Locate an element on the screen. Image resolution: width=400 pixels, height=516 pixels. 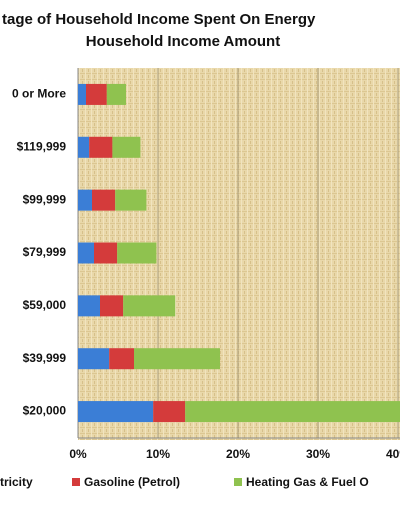
y-tick-label: 0 or More is located at coordinates (39, 94).